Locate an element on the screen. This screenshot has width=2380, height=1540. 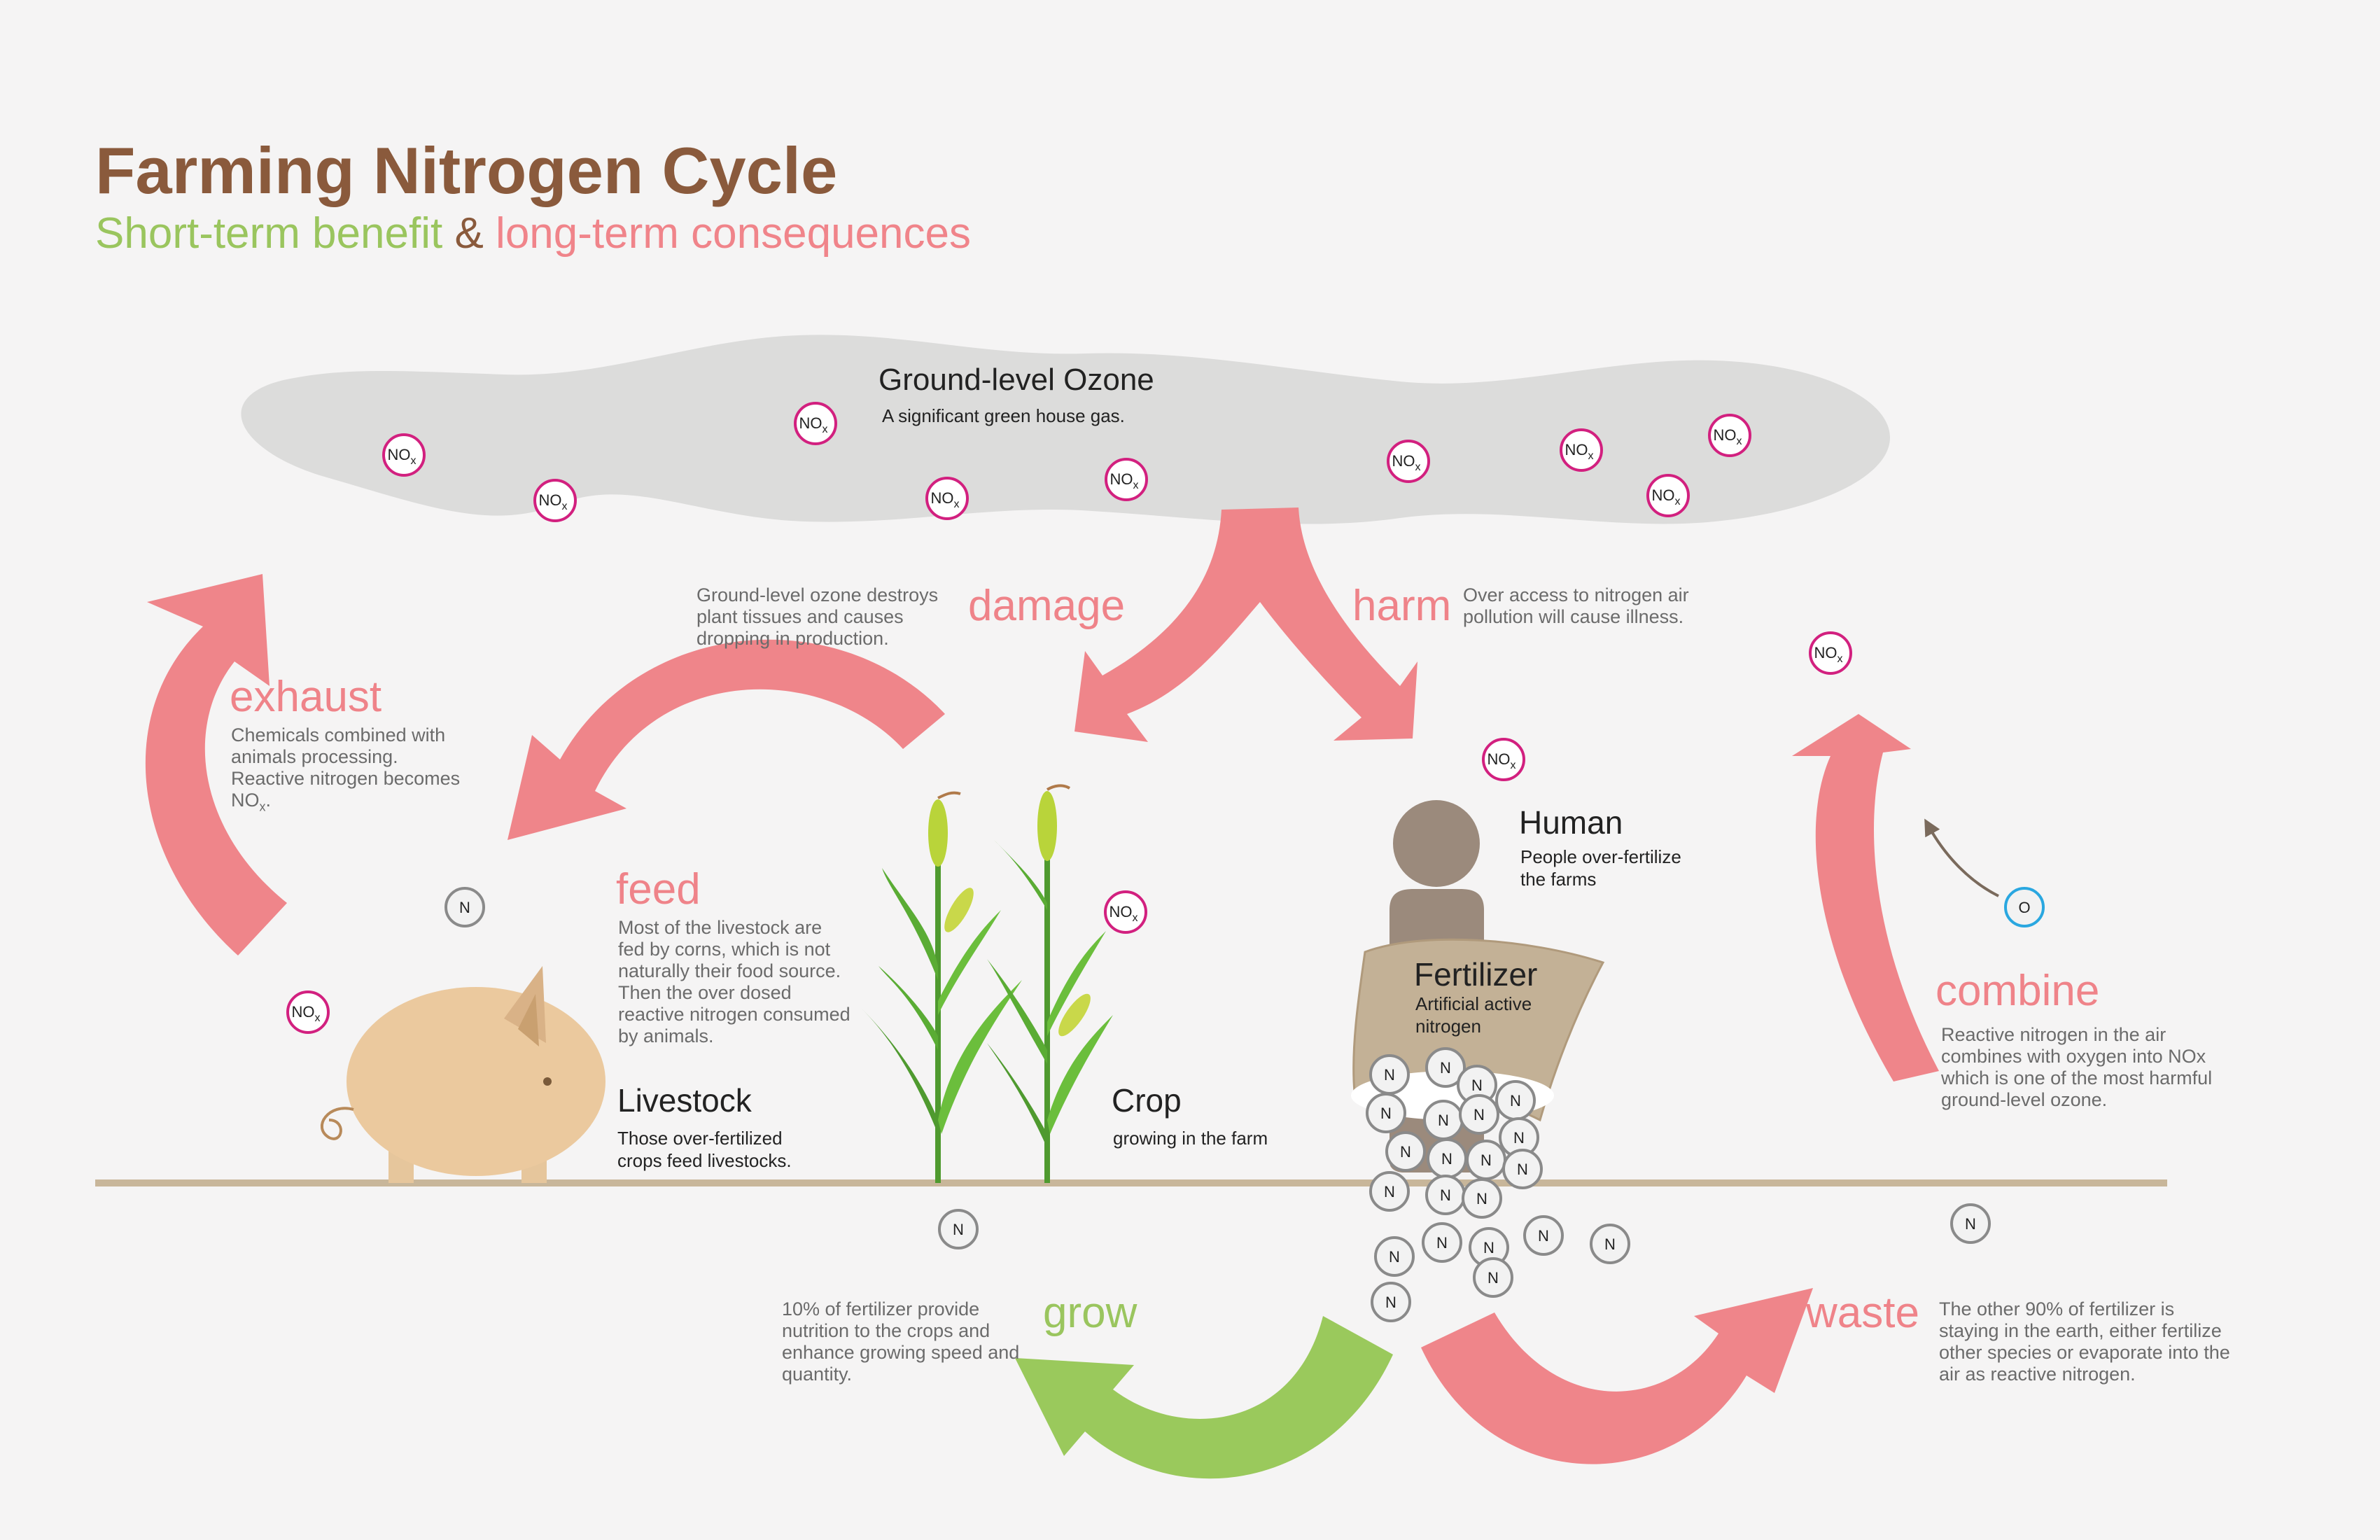
exhaust-nox: NOx is located at coordinates (248, 802).